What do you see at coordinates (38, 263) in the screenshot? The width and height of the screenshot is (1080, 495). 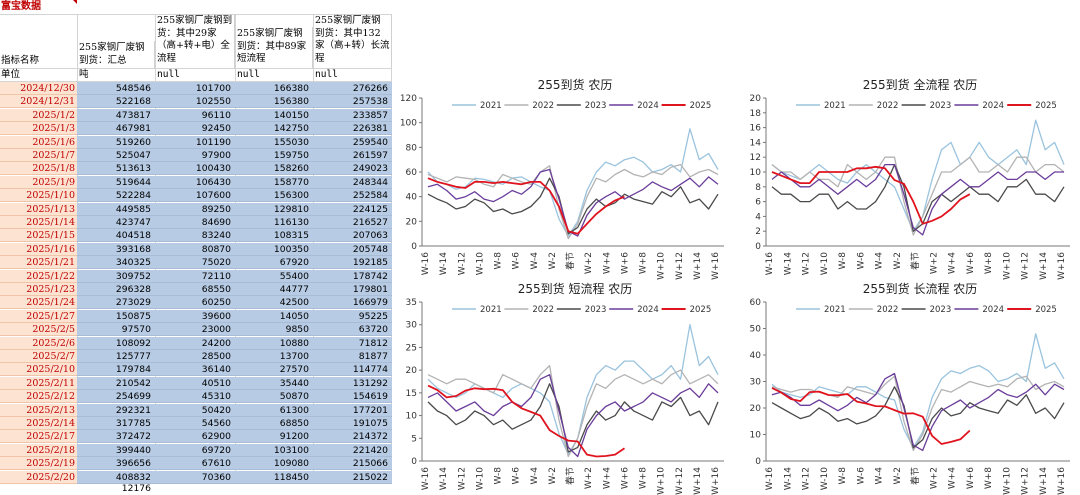 I see `date-cell: 2025/1/21` at bounding box center [38, 263].